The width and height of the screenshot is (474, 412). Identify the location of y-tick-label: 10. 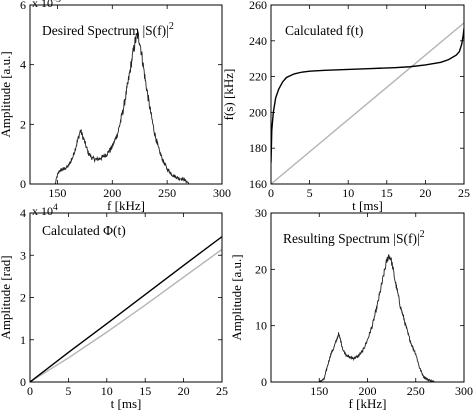
(261, 326).